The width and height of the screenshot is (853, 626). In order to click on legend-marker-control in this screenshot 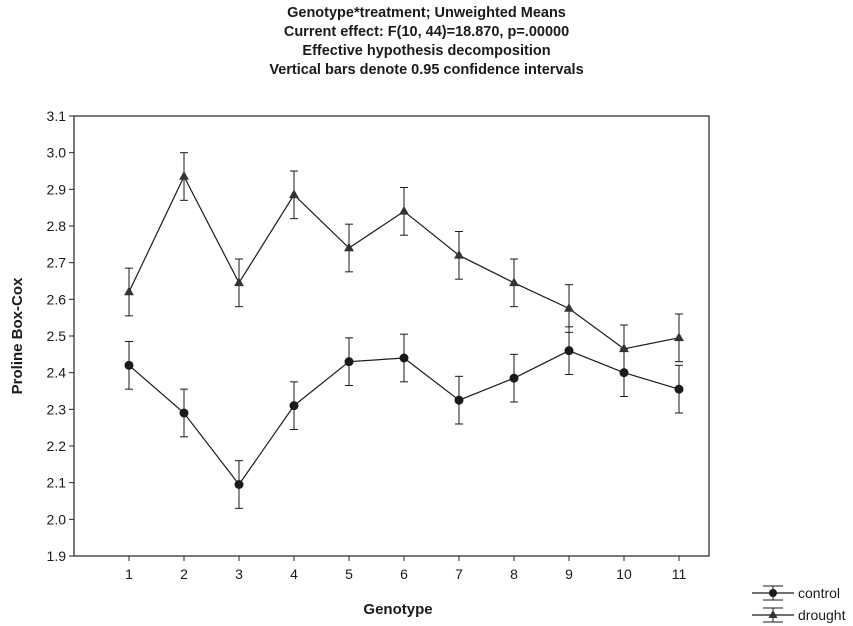, I will do `click(773, 593)`.